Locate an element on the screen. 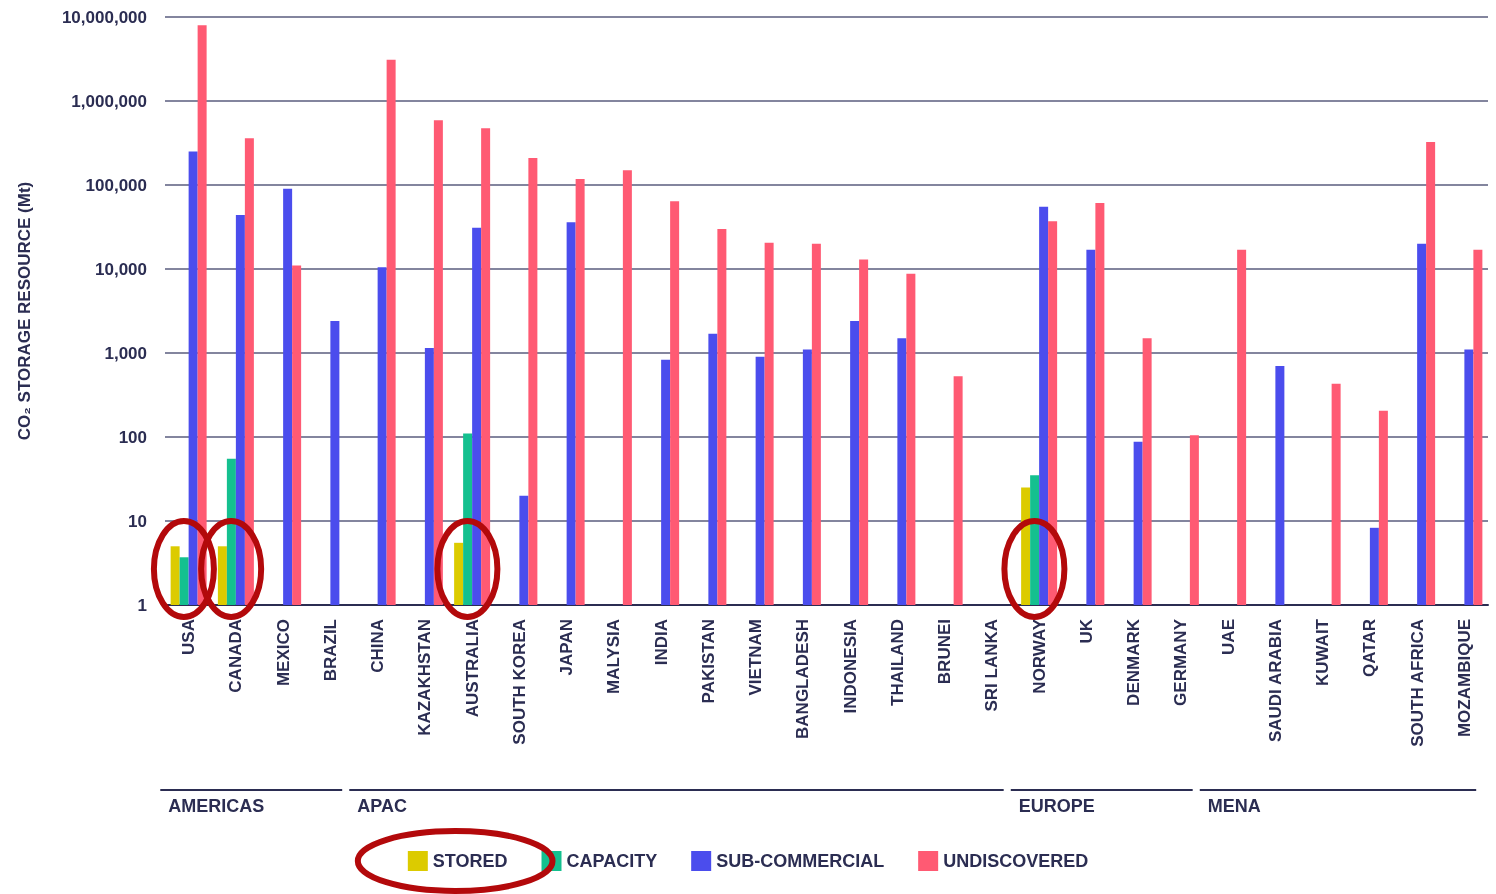 The width and height of the screenshot is (1496, 894). x-tick-label: INDIA is located at coordinates (661, 642).